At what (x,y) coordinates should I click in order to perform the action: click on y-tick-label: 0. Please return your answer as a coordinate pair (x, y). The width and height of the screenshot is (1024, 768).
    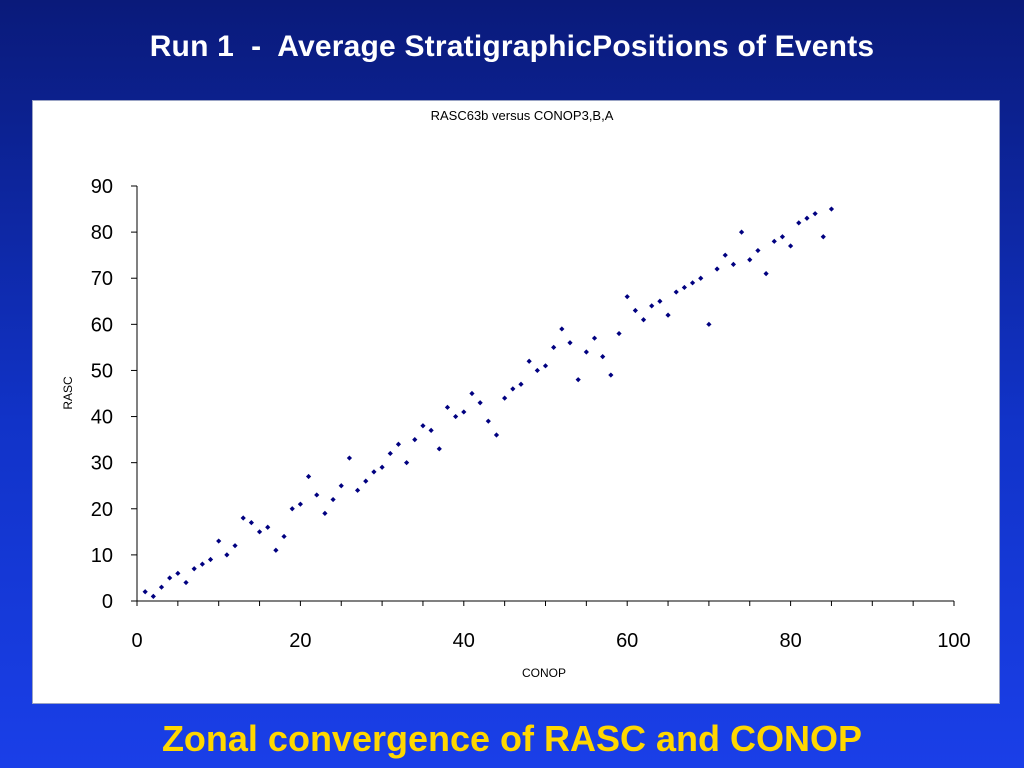
    Looking at the image, I should click on (107, 602).